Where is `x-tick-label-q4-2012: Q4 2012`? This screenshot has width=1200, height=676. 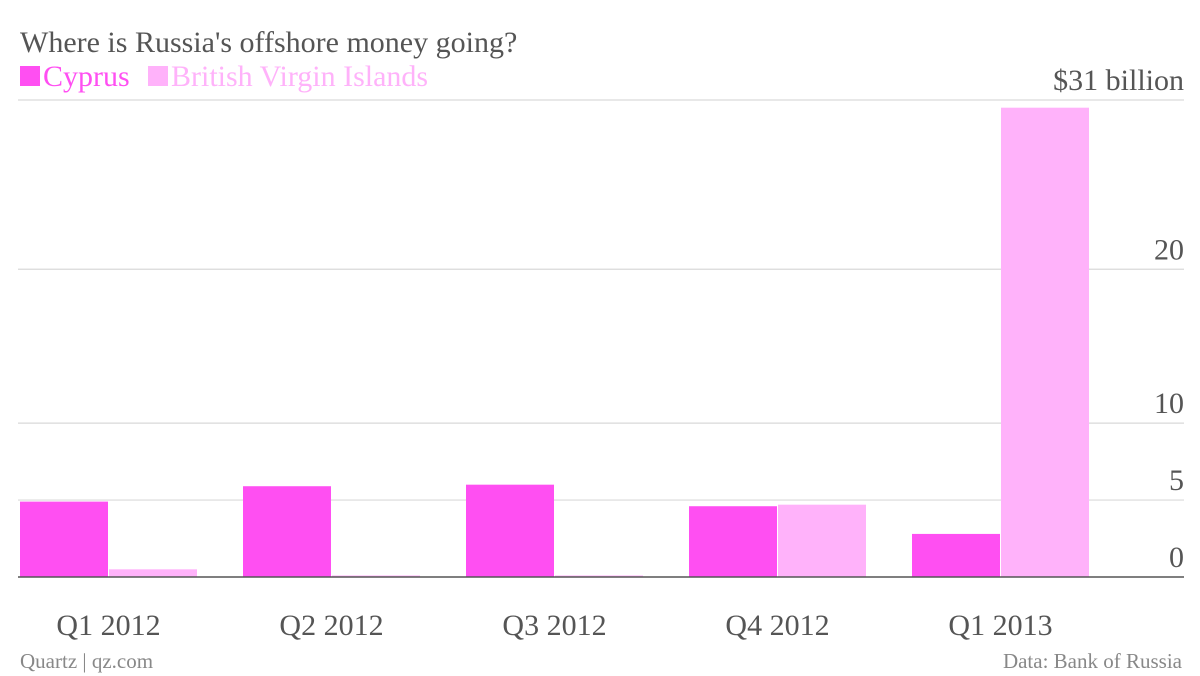
x-tick-label-q4-2012: Q4 2012 is located at coordinates (777, 625).